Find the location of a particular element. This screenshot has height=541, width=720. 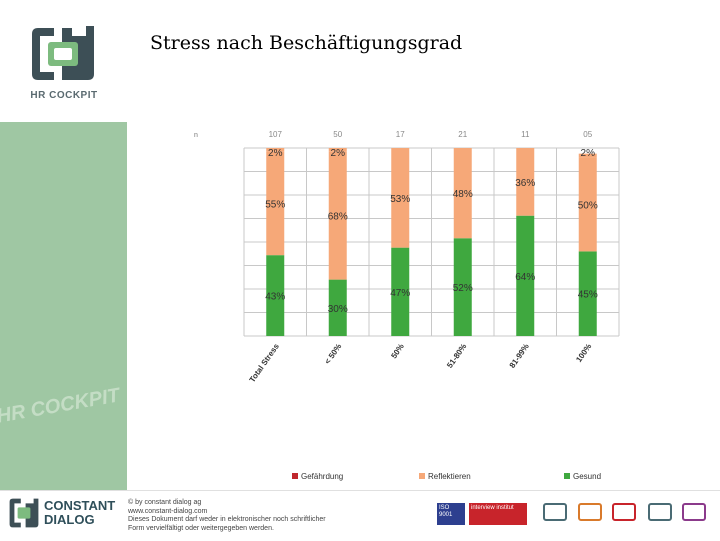

data-label-gesund: 64% is located at coordinates (525, 277).